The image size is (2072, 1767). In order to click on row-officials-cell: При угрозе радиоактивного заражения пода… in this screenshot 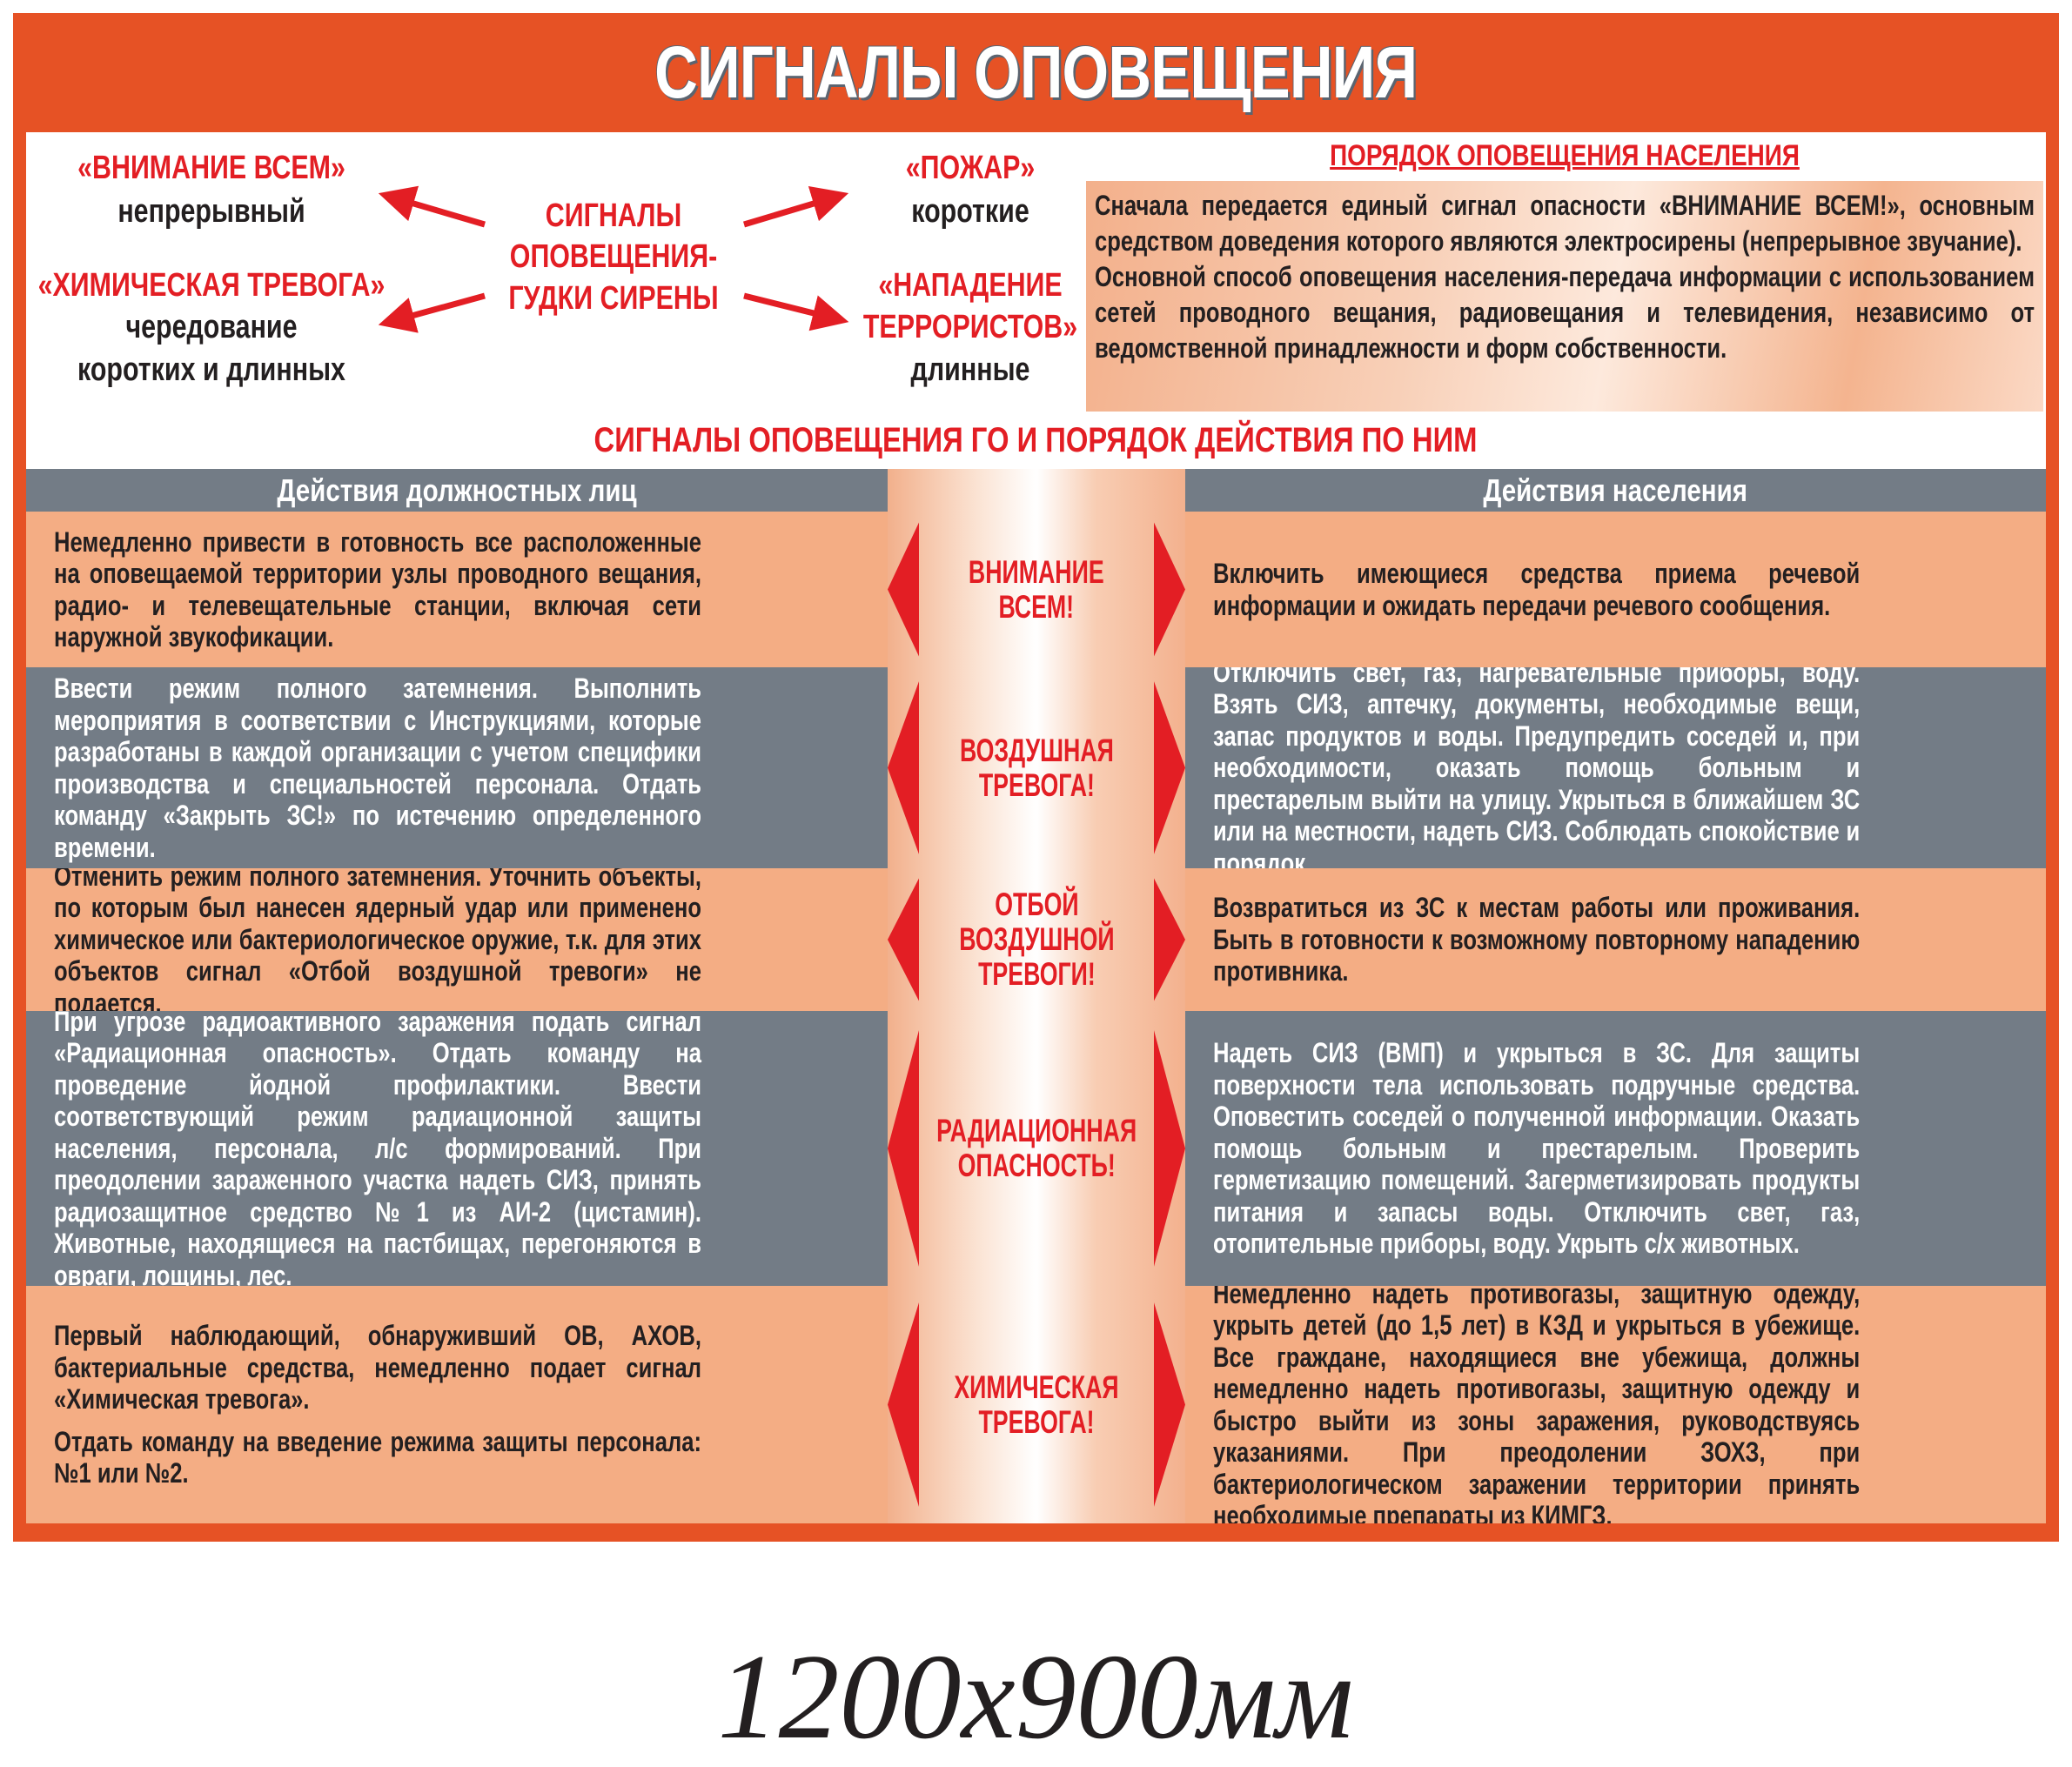, I will do `click(457, 1149)`.